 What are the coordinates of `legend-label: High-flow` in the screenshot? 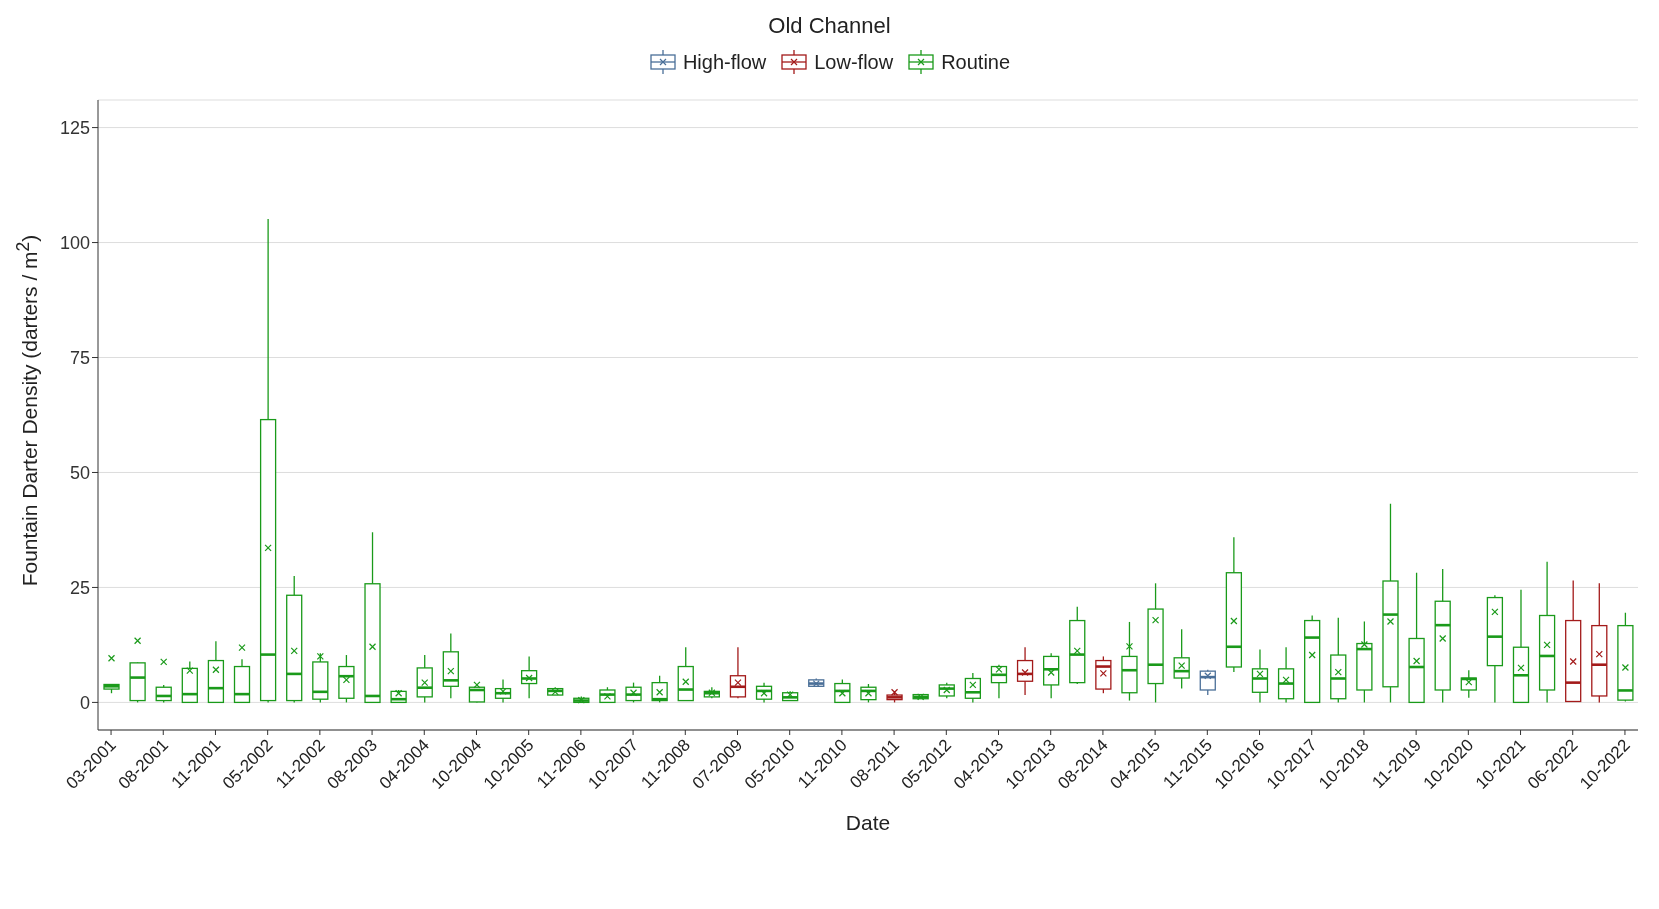 It's located at (724, 62).